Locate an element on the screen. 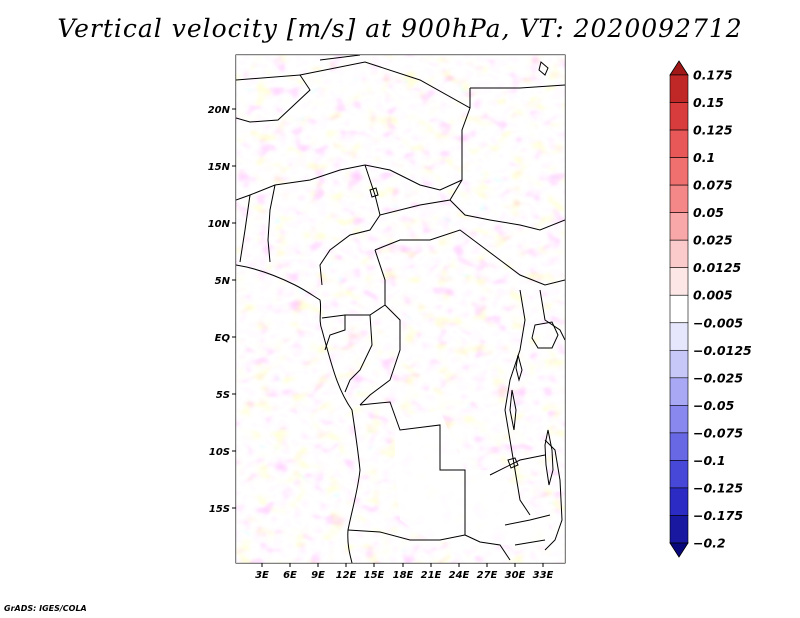 Image resolution: width=800 pixels, height=618 pixels. lat-label: 5S is located at coordinates (223, 395).